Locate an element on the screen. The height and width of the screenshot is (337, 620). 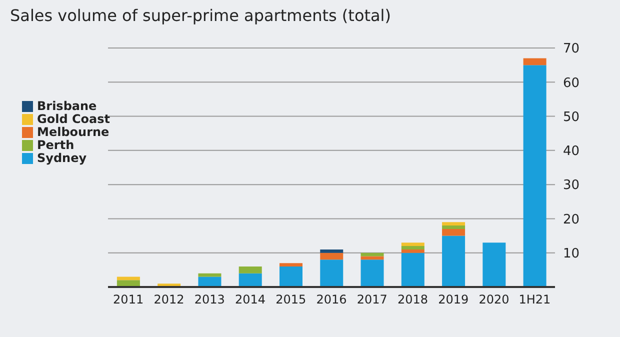
y-tick-label: 20 is located at coordinates (571, 220).